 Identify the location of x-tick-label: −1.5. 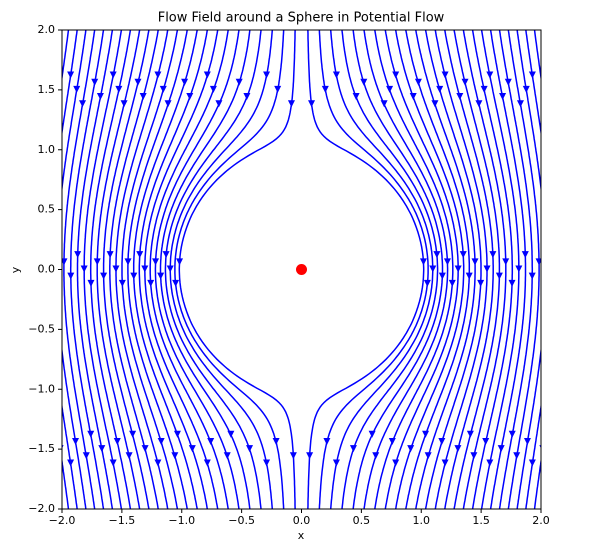
(122, 520).